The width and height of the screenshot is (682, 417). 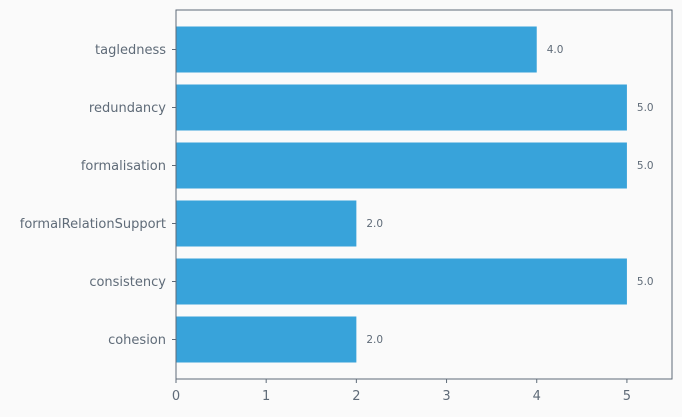 I want to click on y-tick-label: consistency, so click(x=127, y=282).